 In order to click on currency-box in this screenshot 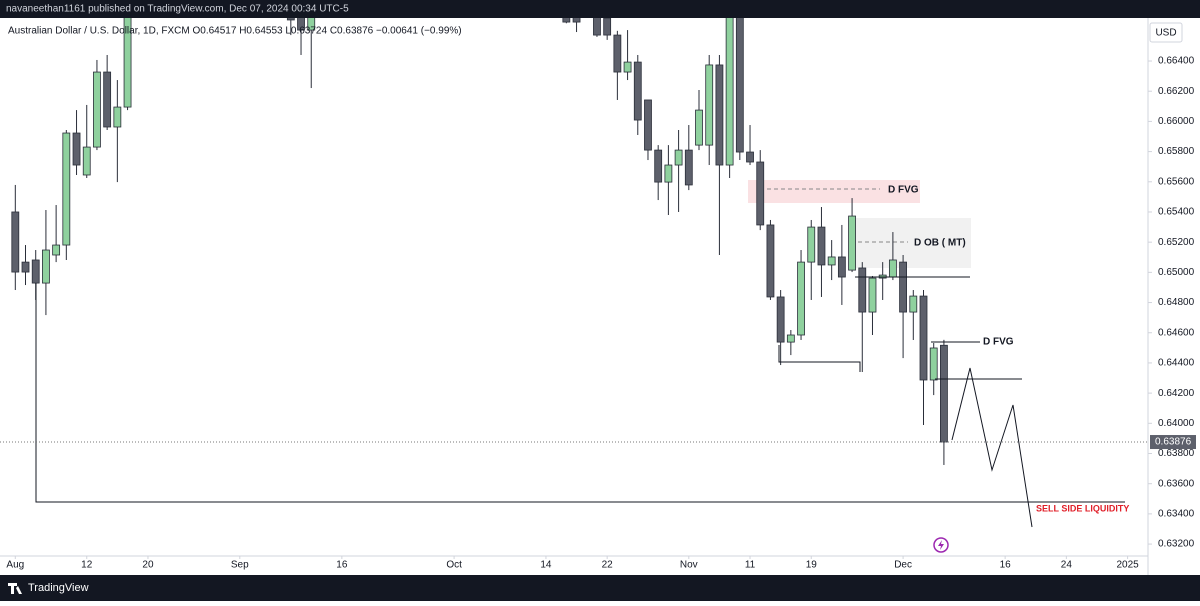, I will do `click(1166, 32)`.